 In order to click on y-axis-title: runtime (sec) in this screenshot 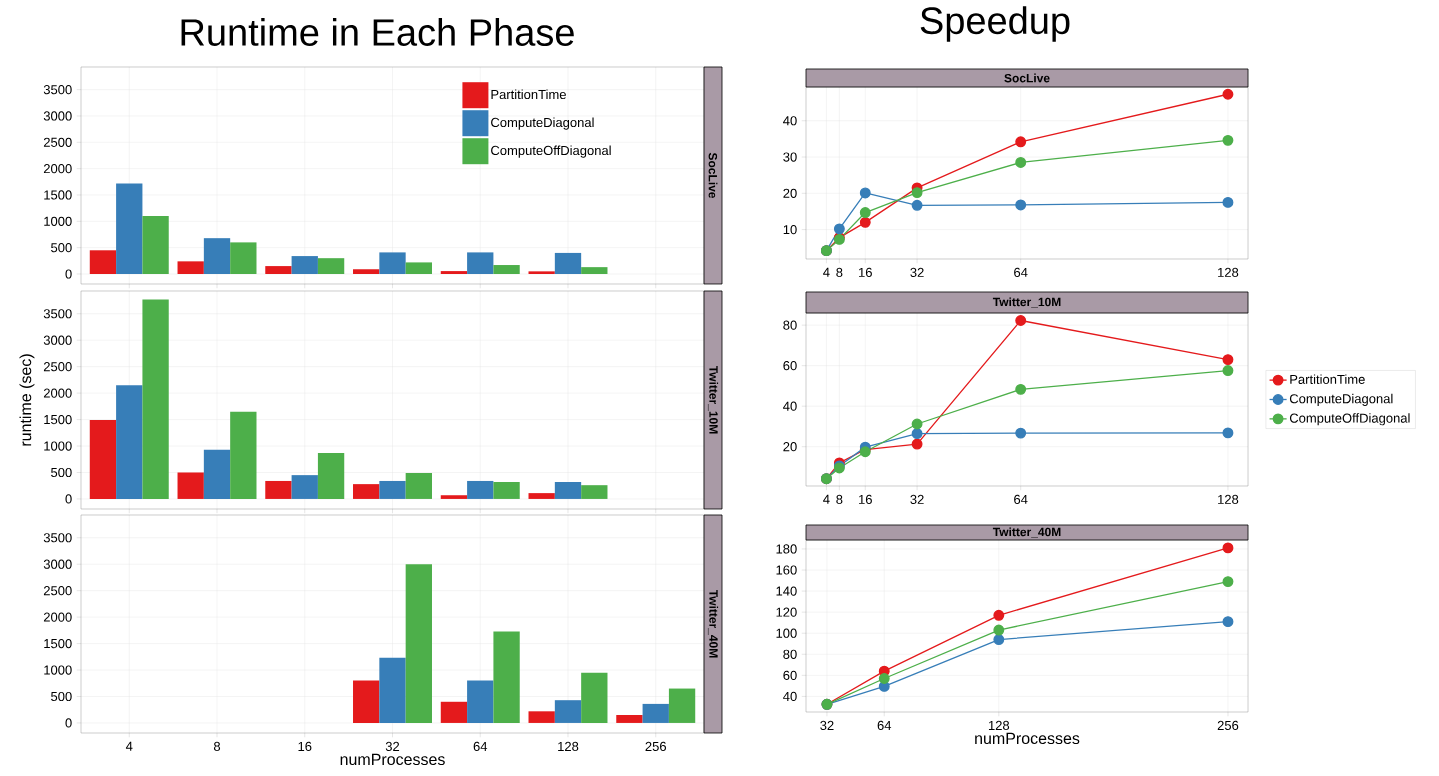, I will do `click(27, 400)`.